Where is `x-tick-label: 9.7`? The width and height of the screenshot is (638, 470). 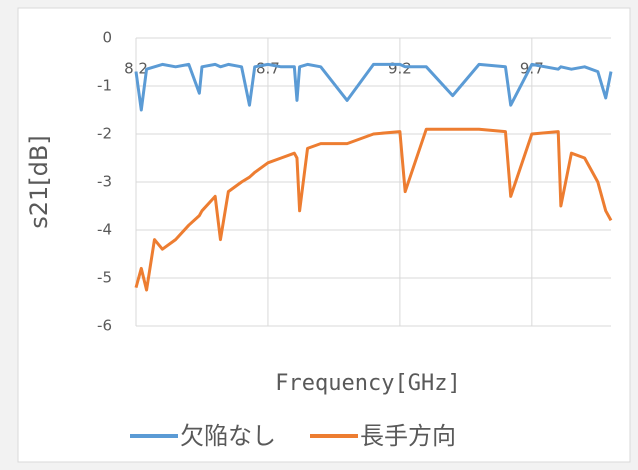 x-tick-label: 9.7 is located at coordinates (532, 69).